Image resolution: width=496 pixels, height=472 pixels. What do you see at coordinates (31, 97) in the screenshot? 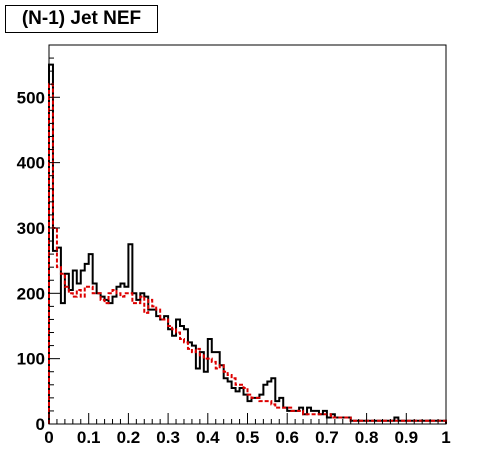
I see `y-tick-label: 500` at bounding box center [31, 97].